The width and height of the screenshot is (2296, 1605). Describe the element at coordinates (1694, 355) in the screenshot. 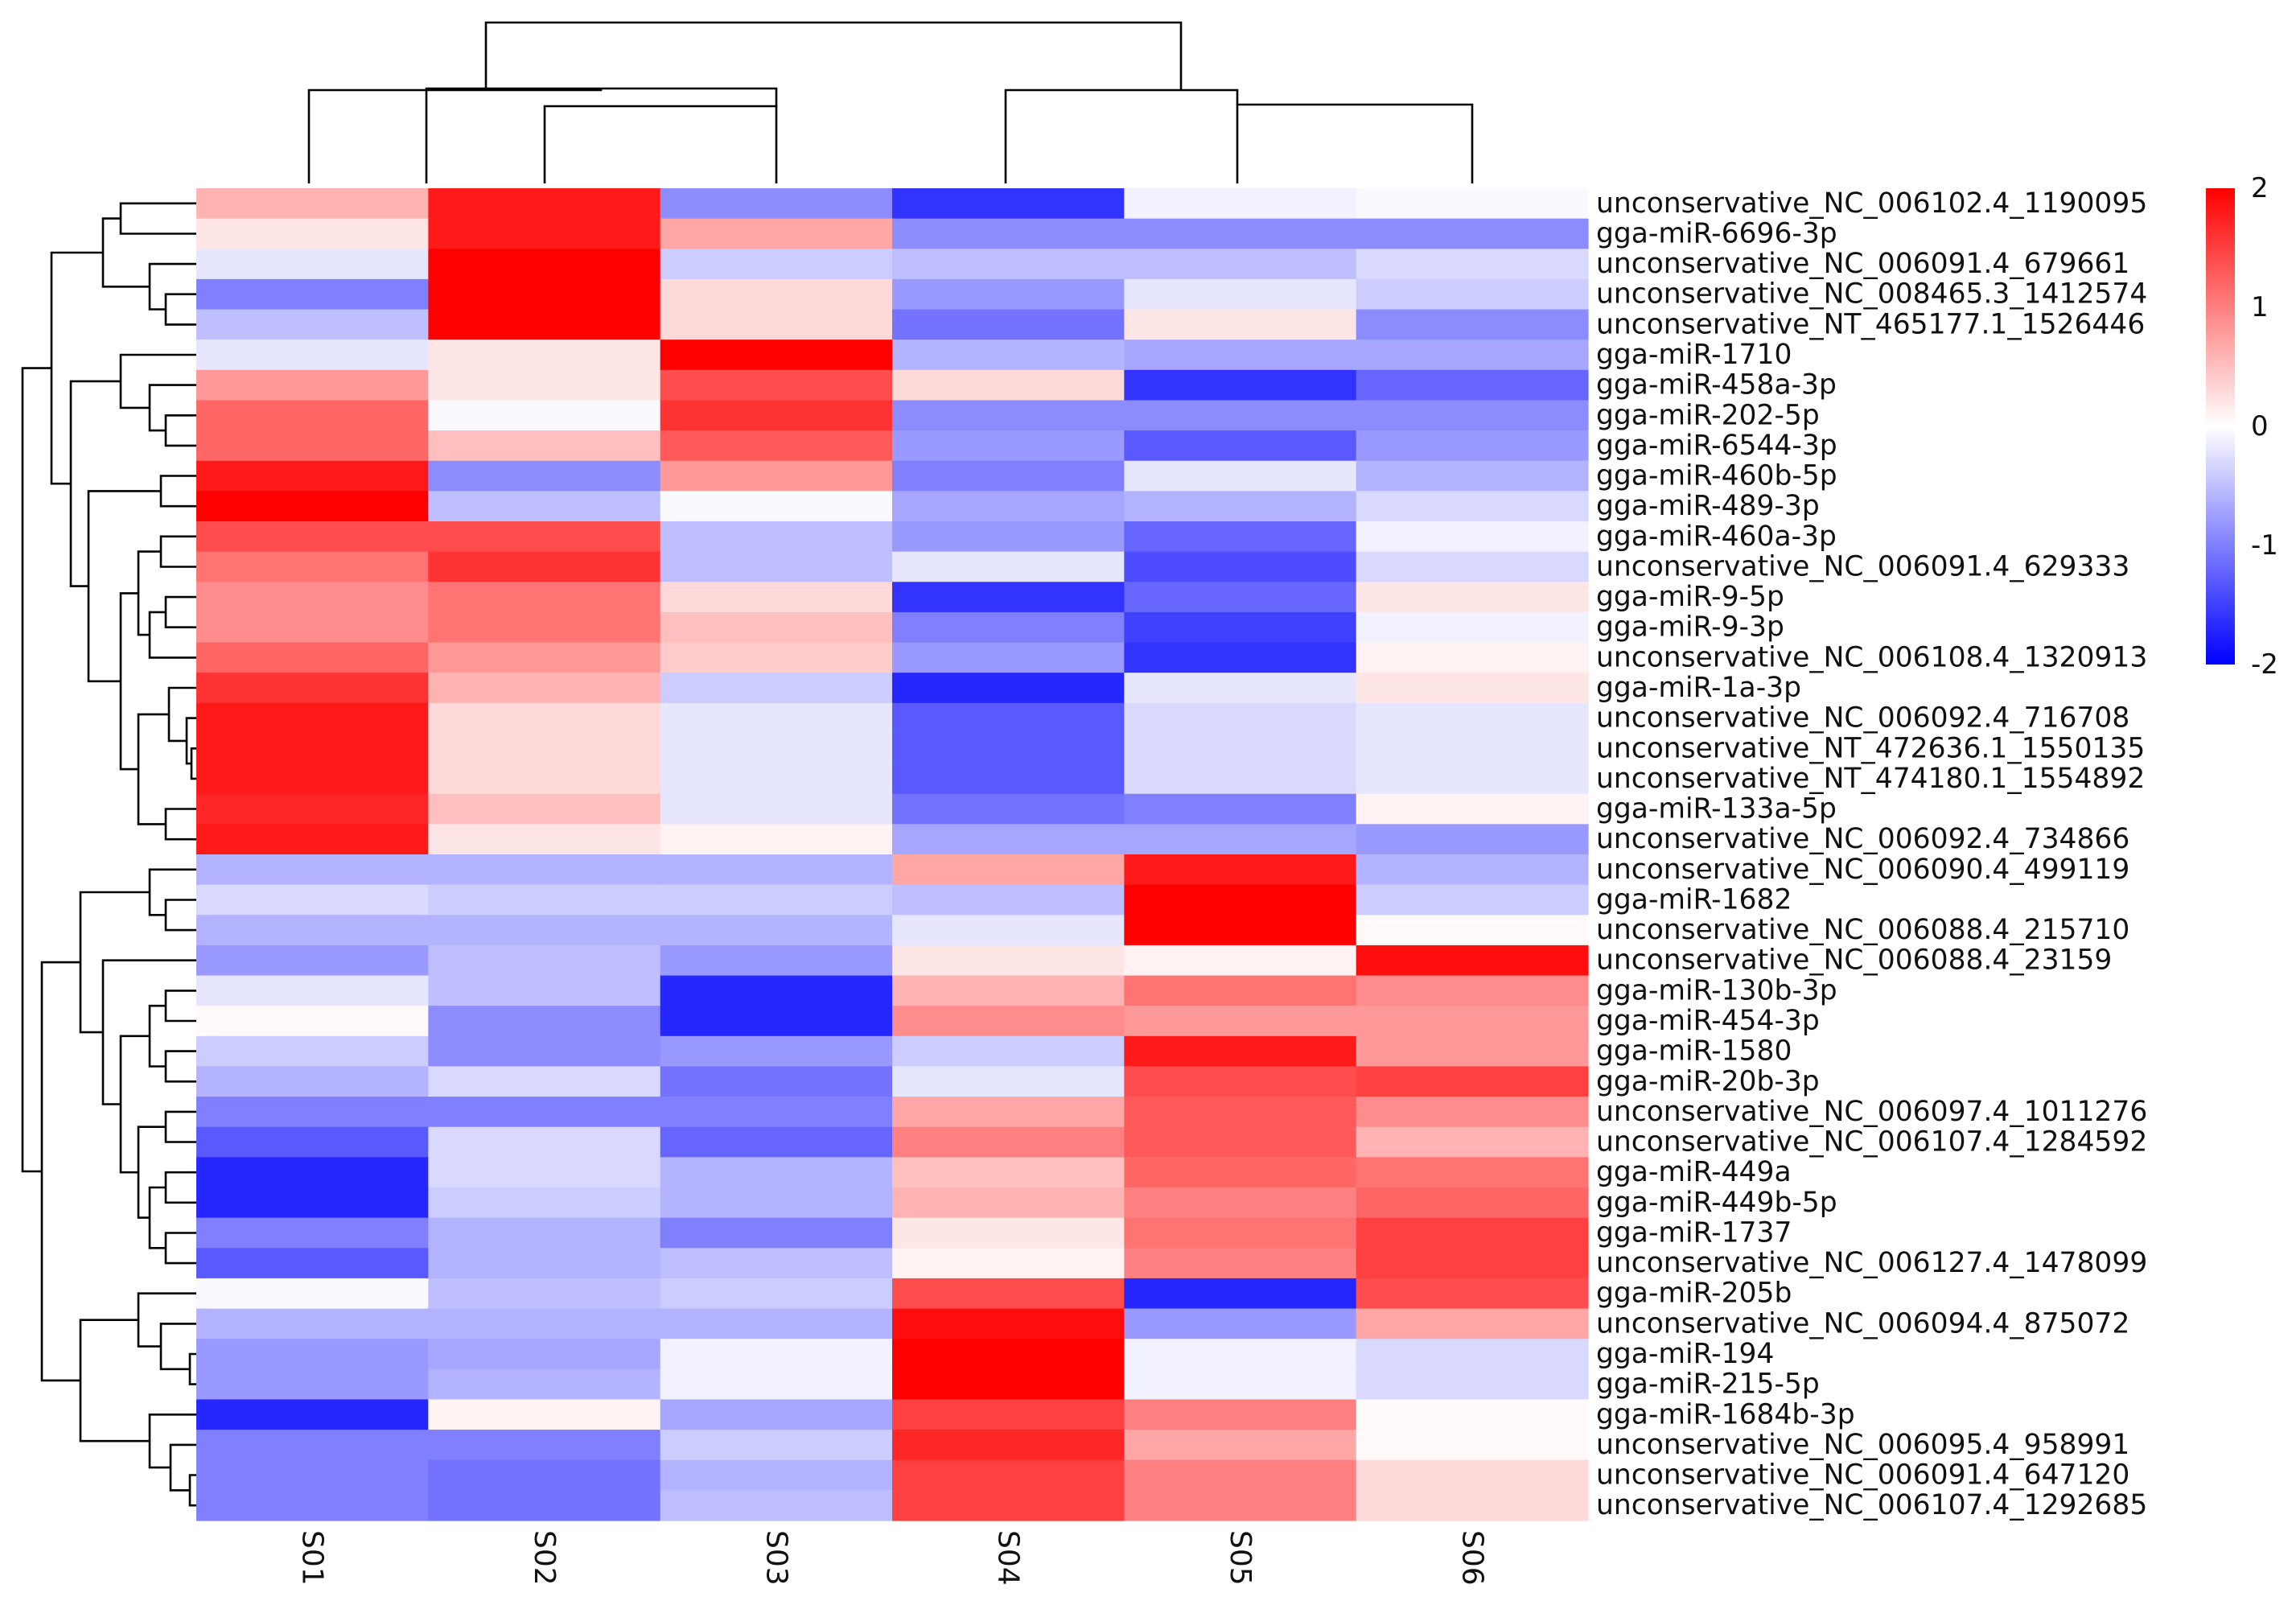

I see `row-label: gga-miR-1710` at that location.